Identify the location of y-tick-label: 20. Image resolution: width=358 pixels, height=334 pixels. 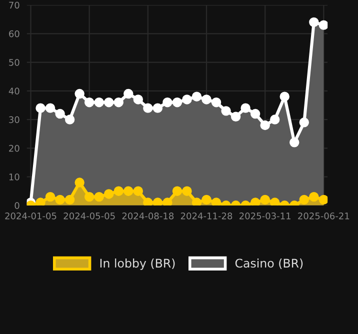
(14, 148).